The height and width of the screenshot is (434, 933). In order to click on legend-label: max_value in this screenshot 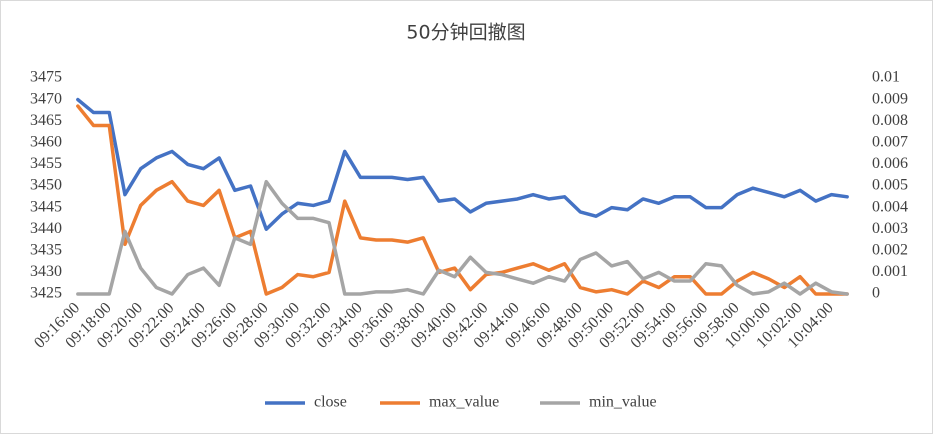, I will do `click(464, 402)`.